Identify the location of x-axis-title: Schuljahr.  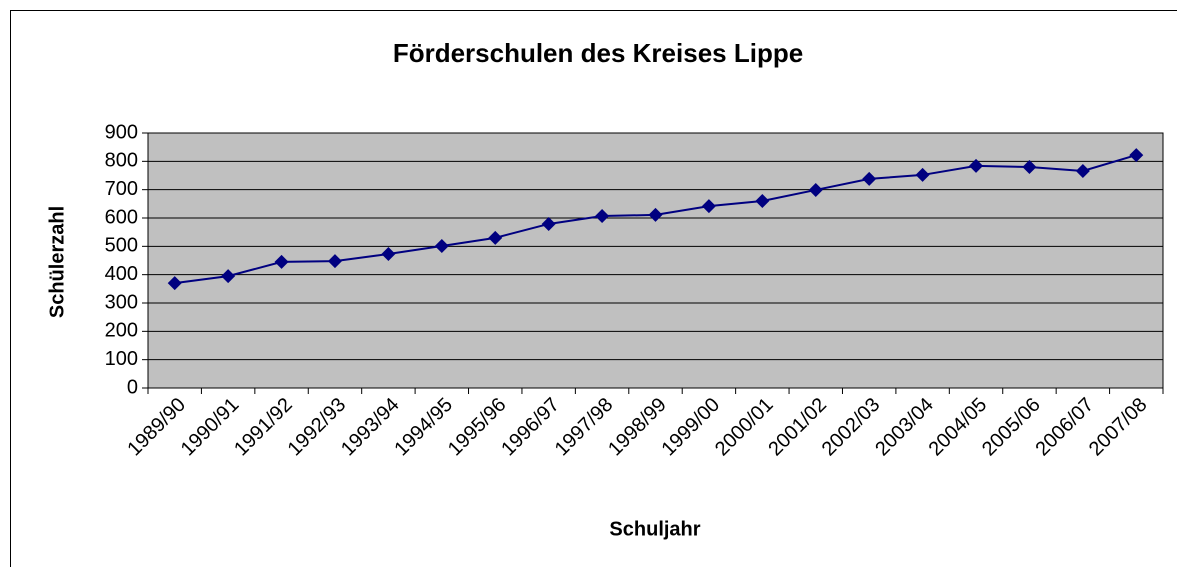
(654, 529).